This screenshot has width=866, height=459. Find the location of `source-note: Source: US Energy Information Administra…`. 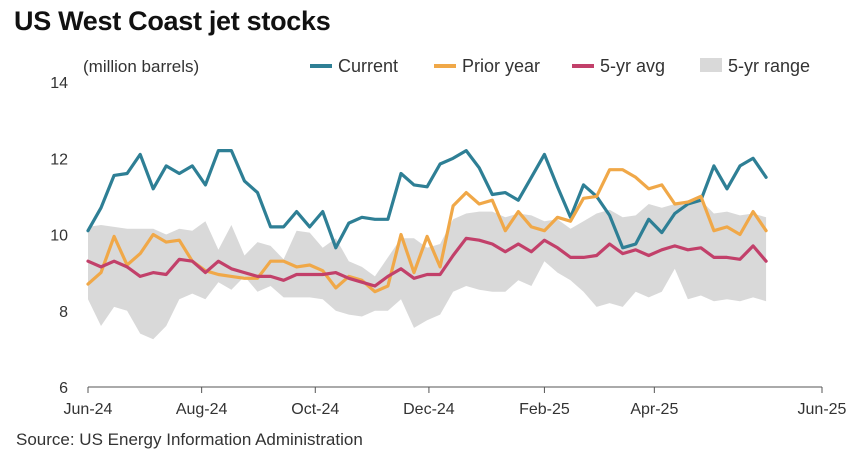

source-note: Source: US Energy Information Administra… is located at coordinates (189, 439).